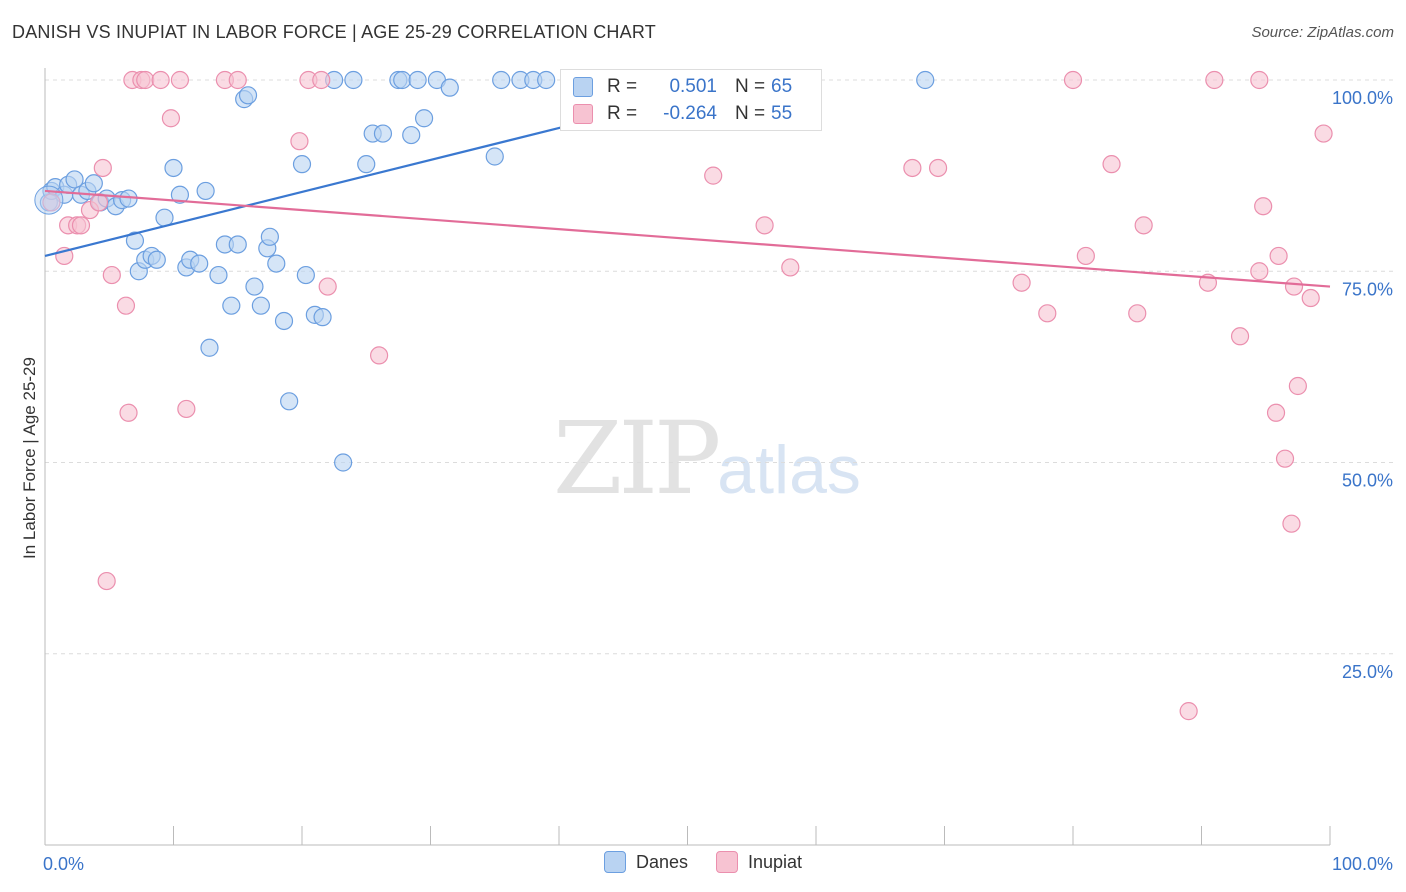 The height and width of the screenshot is (892, 1406). Describe the element at coordinates (63, 864) in the screenshot. I see `x-tick-label: 0.0%` at that location.